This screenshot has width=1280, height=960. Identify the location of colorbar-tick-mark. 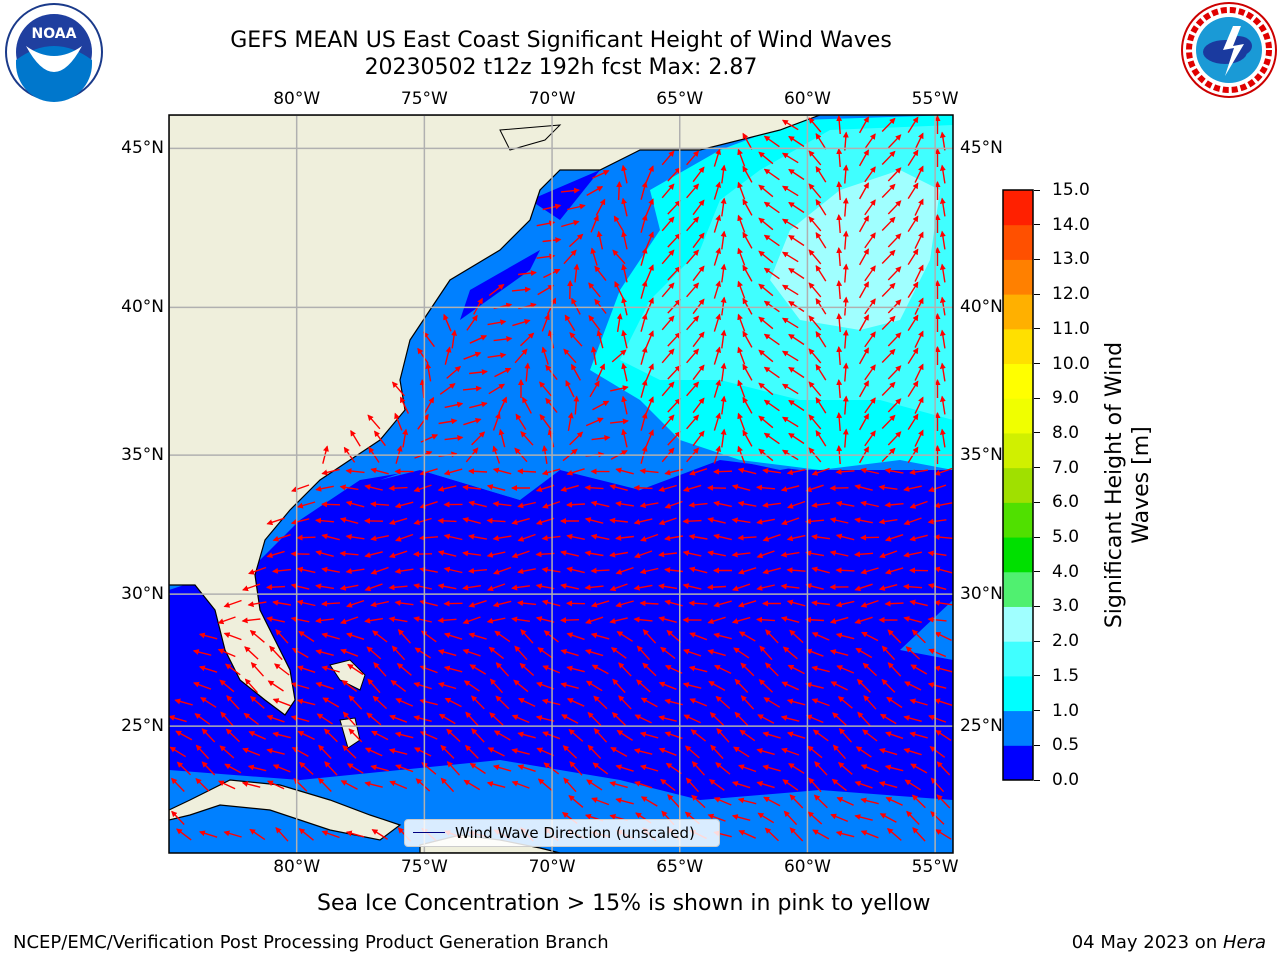
(1037, 502).